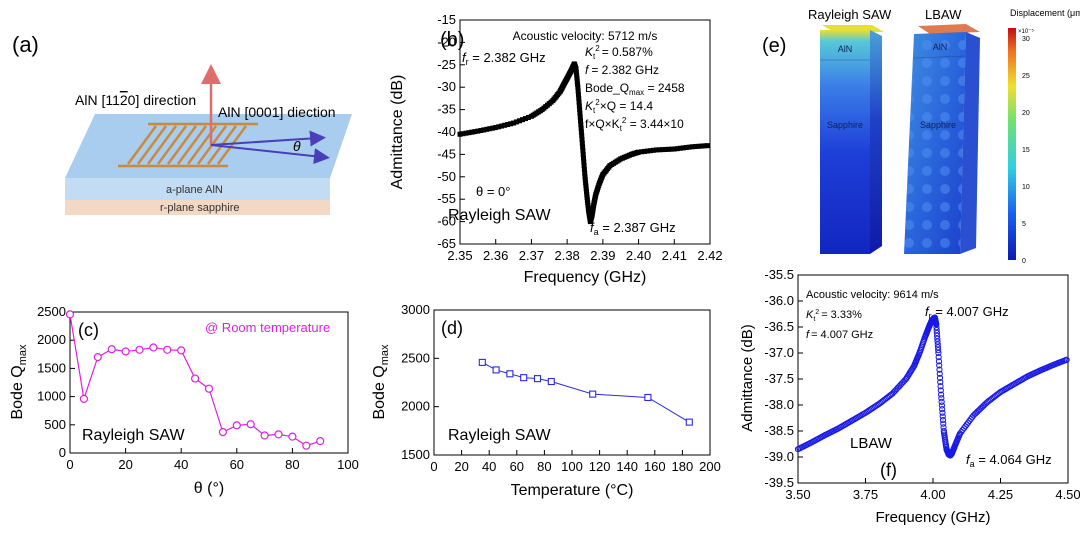  What do you see at coordinates (270, 154) in the screenshot?
I see `direction-arrow-theta` at bounding box center [270, 154].